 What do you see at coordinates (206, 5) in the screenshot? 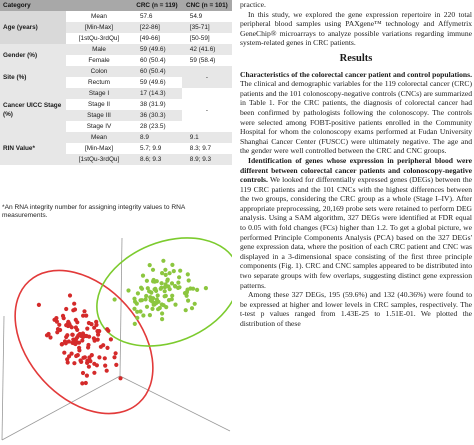
I see `header-cnc: CNC (n = 101)` at bounding box center [206, 5].